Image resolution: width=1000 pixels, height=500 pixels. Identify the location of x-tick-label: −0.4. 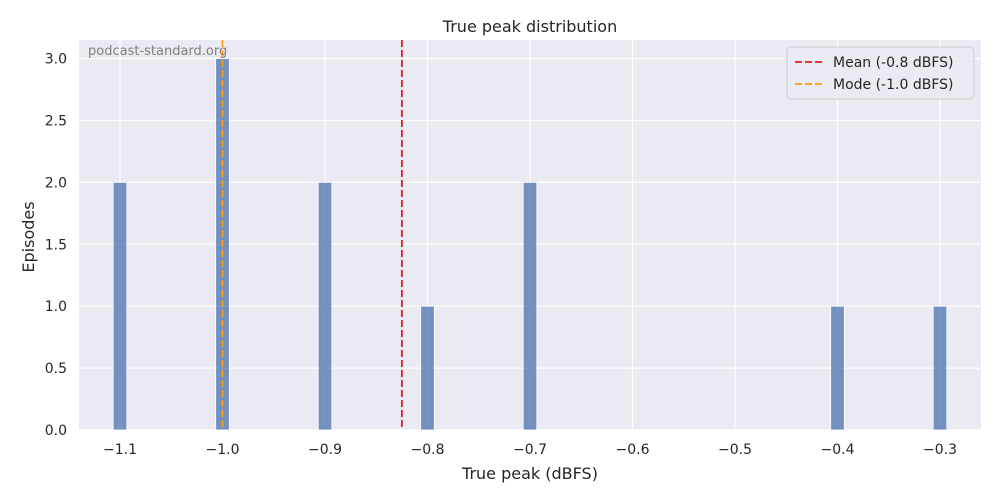
(838, 450).